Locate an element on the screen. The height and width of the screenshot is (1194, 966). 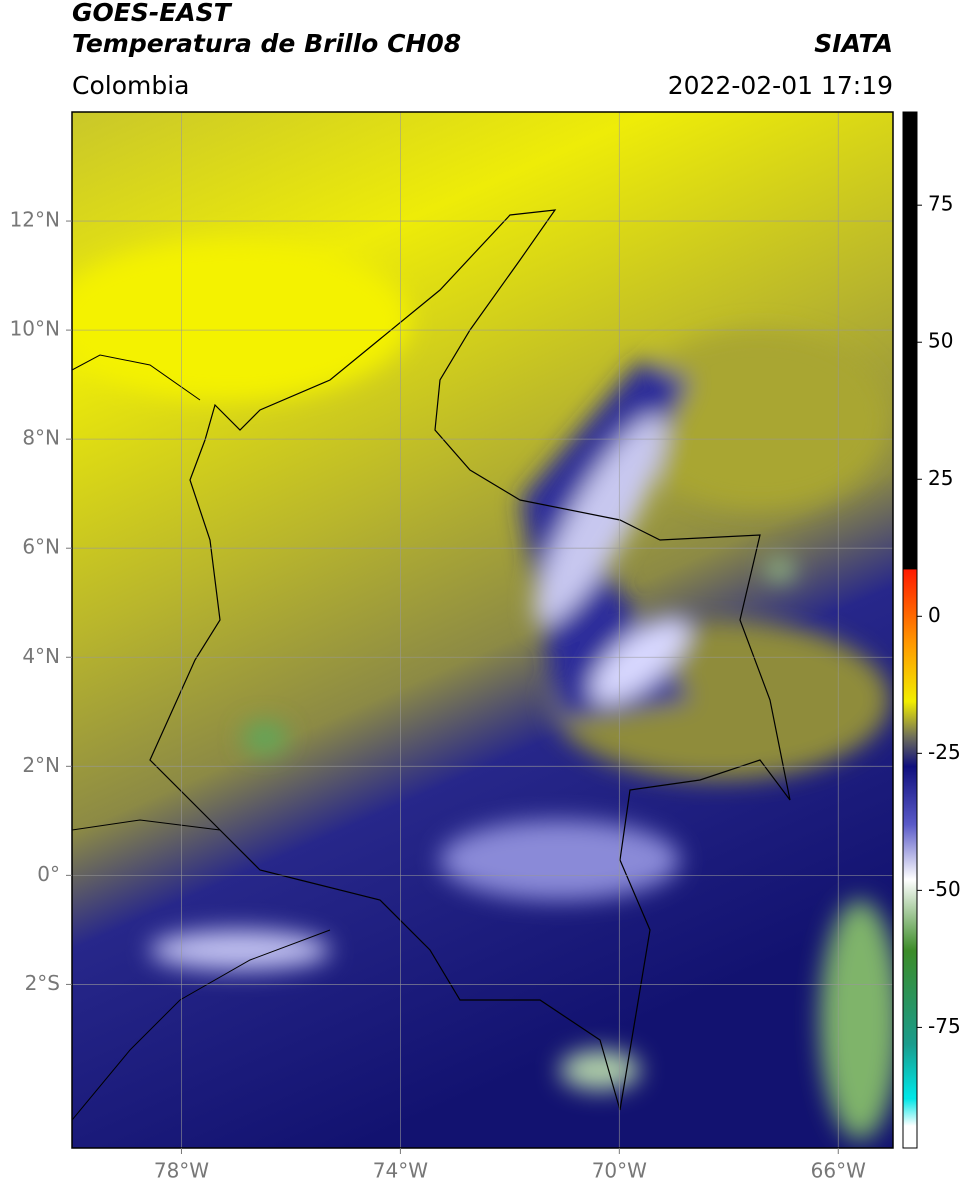
y-tick-label: 12°N is located at coordinates (35, 220).